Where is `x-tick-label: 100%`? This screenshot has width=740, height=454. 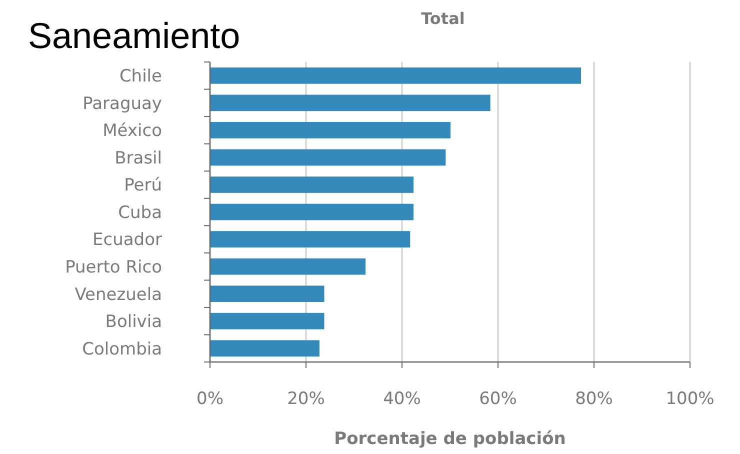 x-tick-label: 100% is located at coordinates (690, 399).